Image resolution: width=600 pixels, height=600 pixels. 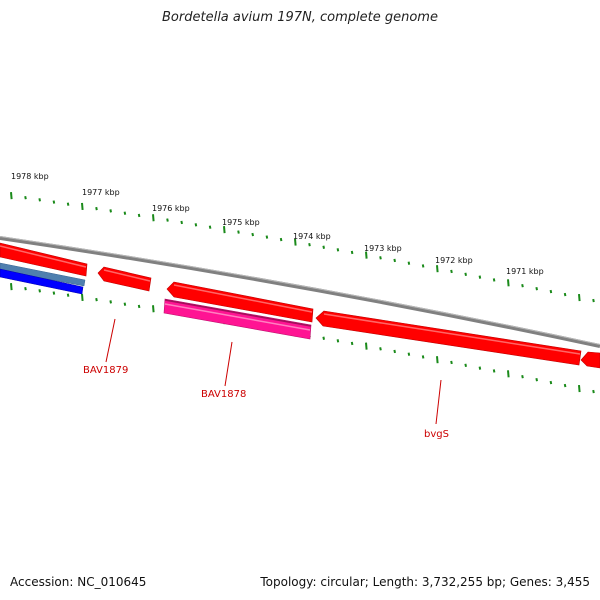 I want to click on reverse-gene-steel, so click(x=43, y=274).